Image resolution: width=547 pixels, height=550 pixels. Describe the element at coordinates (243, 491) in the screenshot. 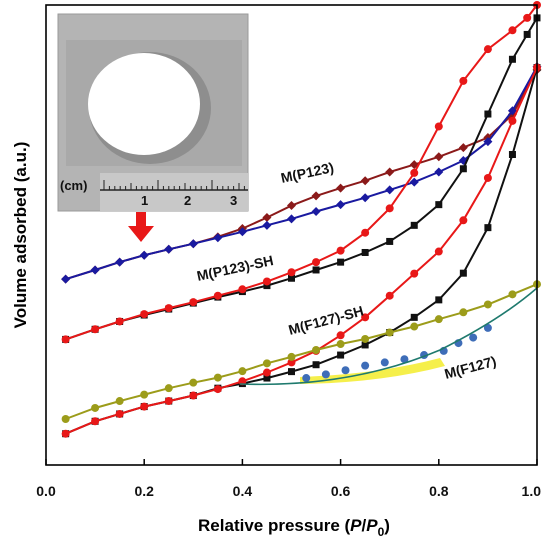

I see `x-tick-label: 0.4` at that location.